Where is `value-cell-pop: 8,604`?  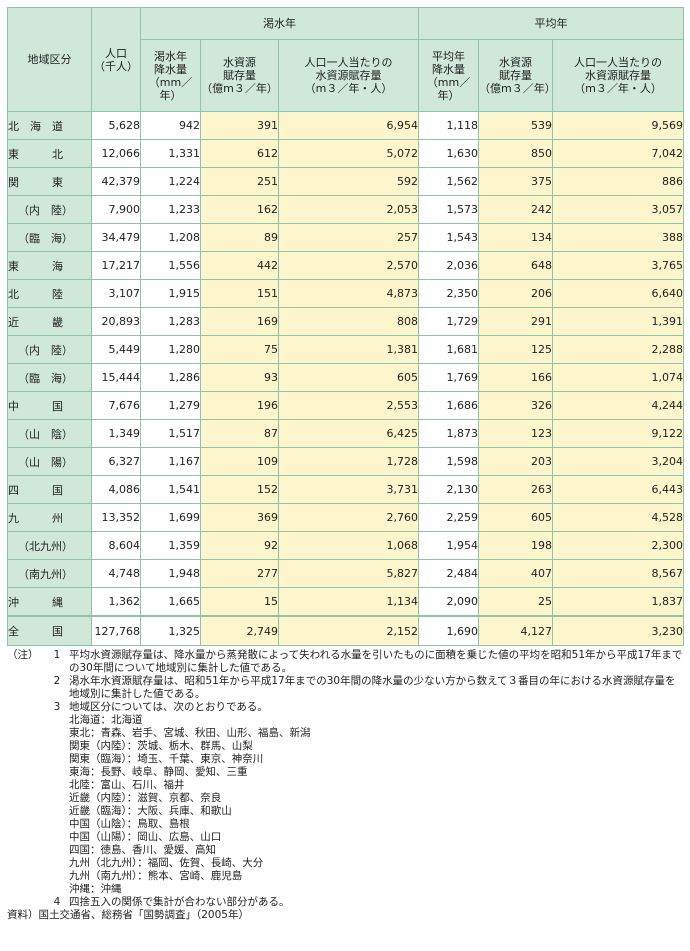 value-cell-pop: 8,604 is located at coordinates (116, 545).